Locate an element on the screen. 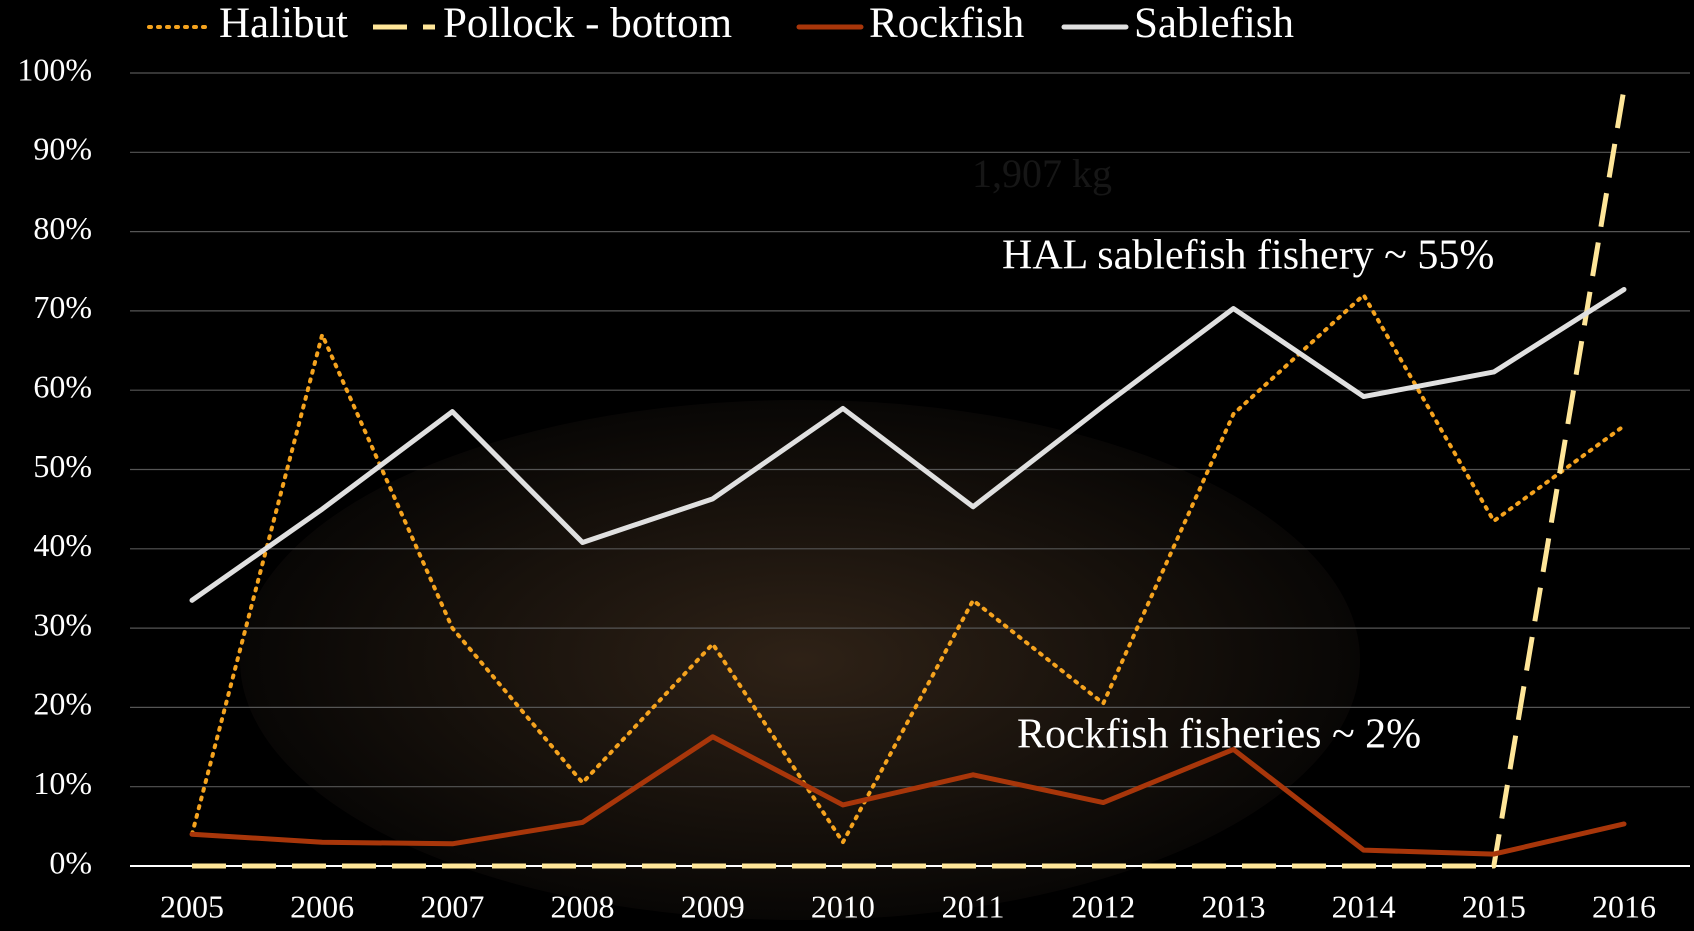  legend-label: Rockfish is located at coordinates (946, 23).